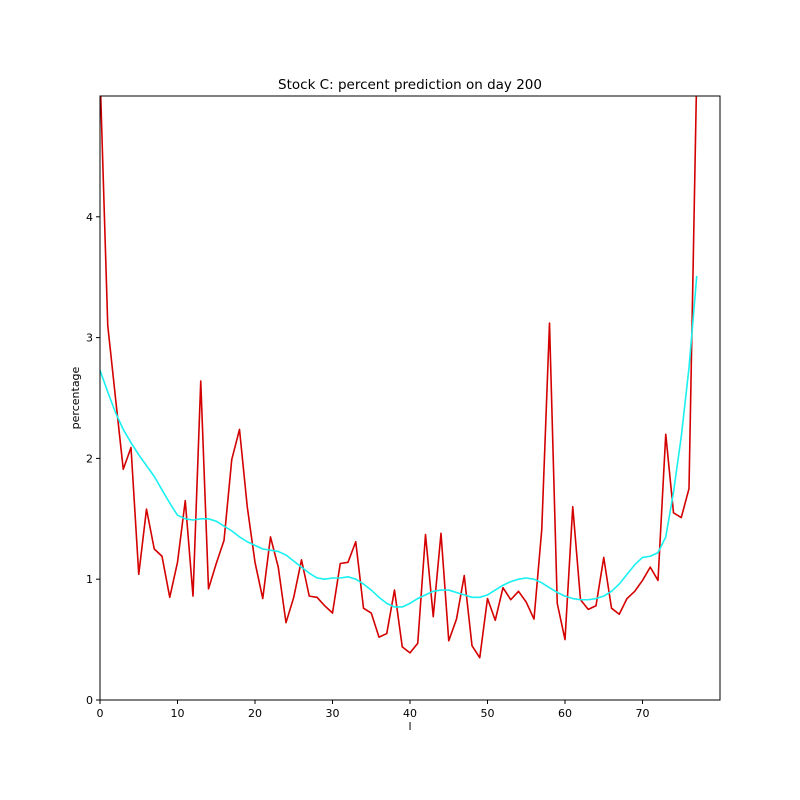  I want to click on x-tick-label: 0, so click(100, 713).